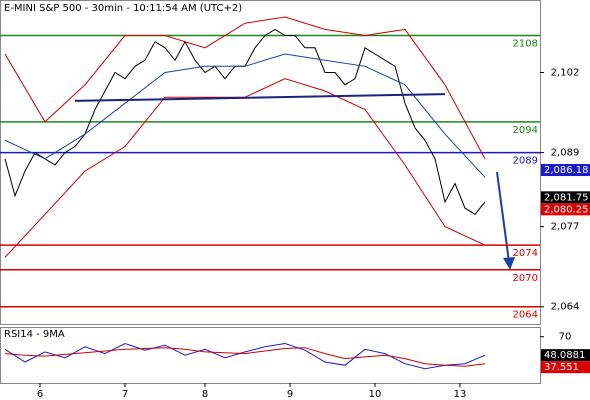  I want to click on y-tick-label: 70, so click(565, 337).